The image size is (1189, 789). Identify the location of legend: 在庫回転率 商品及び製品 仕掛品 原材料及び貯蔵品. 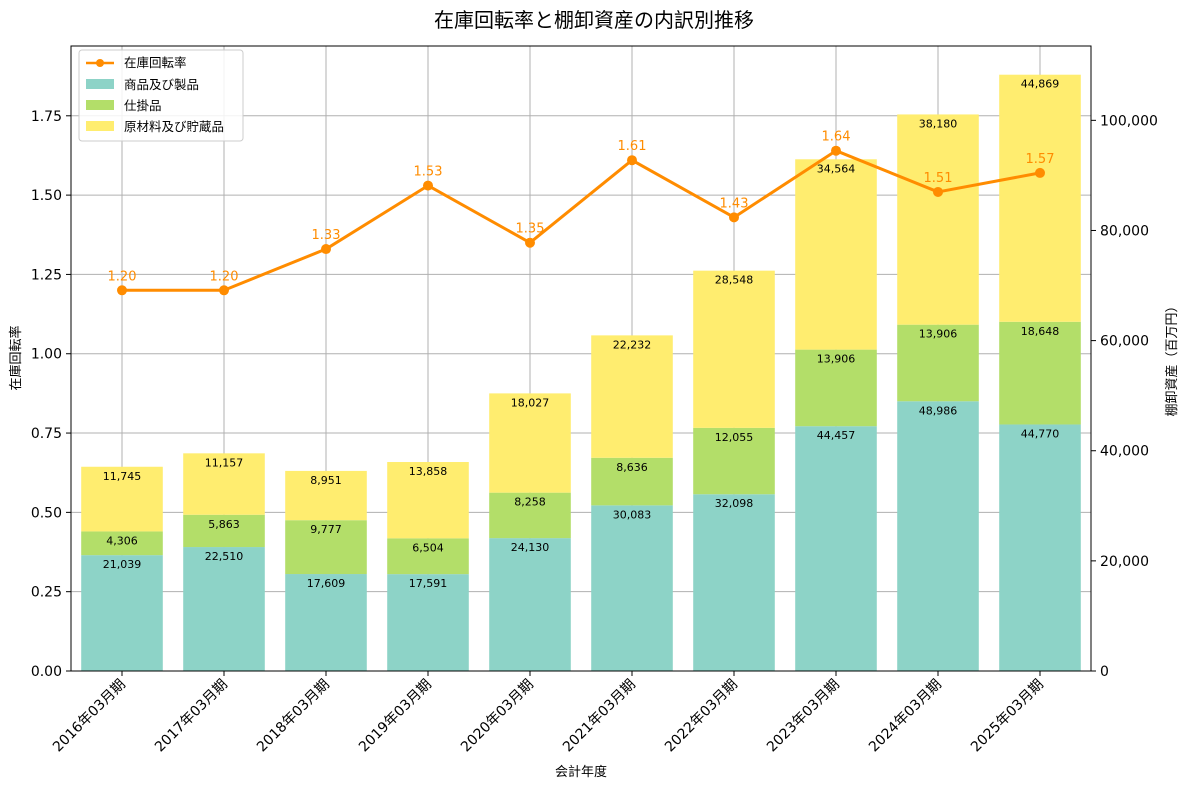
(161, 95).